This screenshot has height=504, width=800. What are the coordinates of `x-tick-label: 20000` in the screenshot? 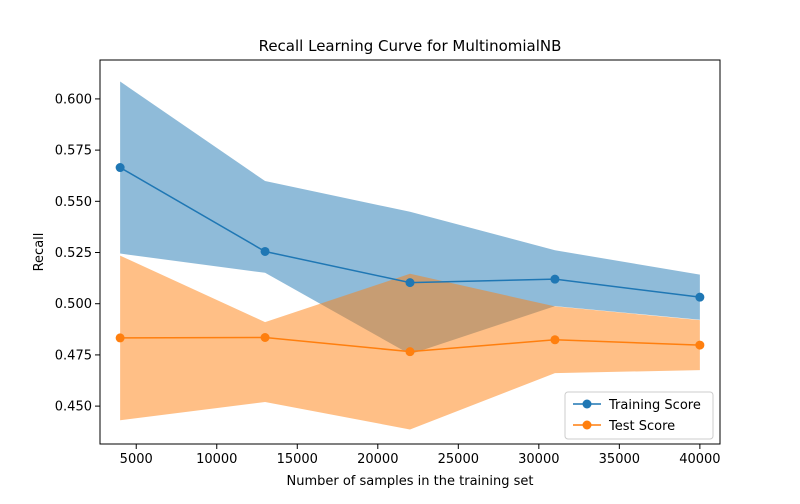 It's located at (377, 459).